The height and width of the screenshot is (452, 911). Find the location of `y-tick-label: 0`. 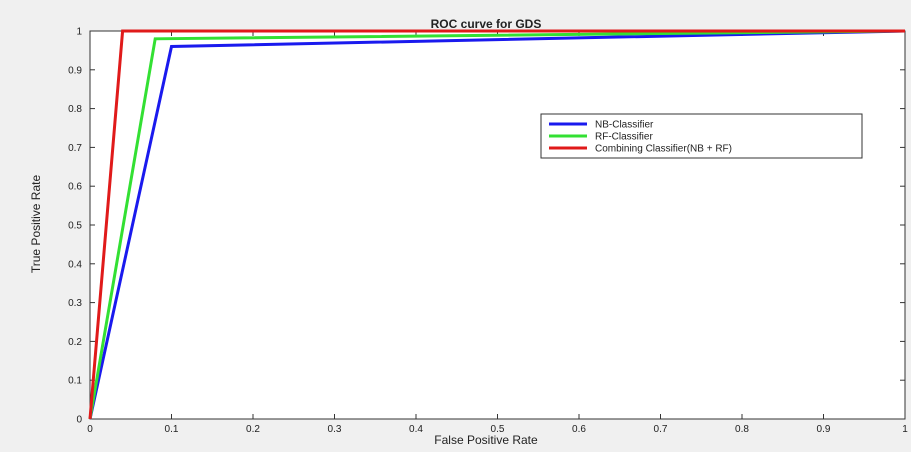

y-tick-label: 0 is located at coordinates (79, 420).